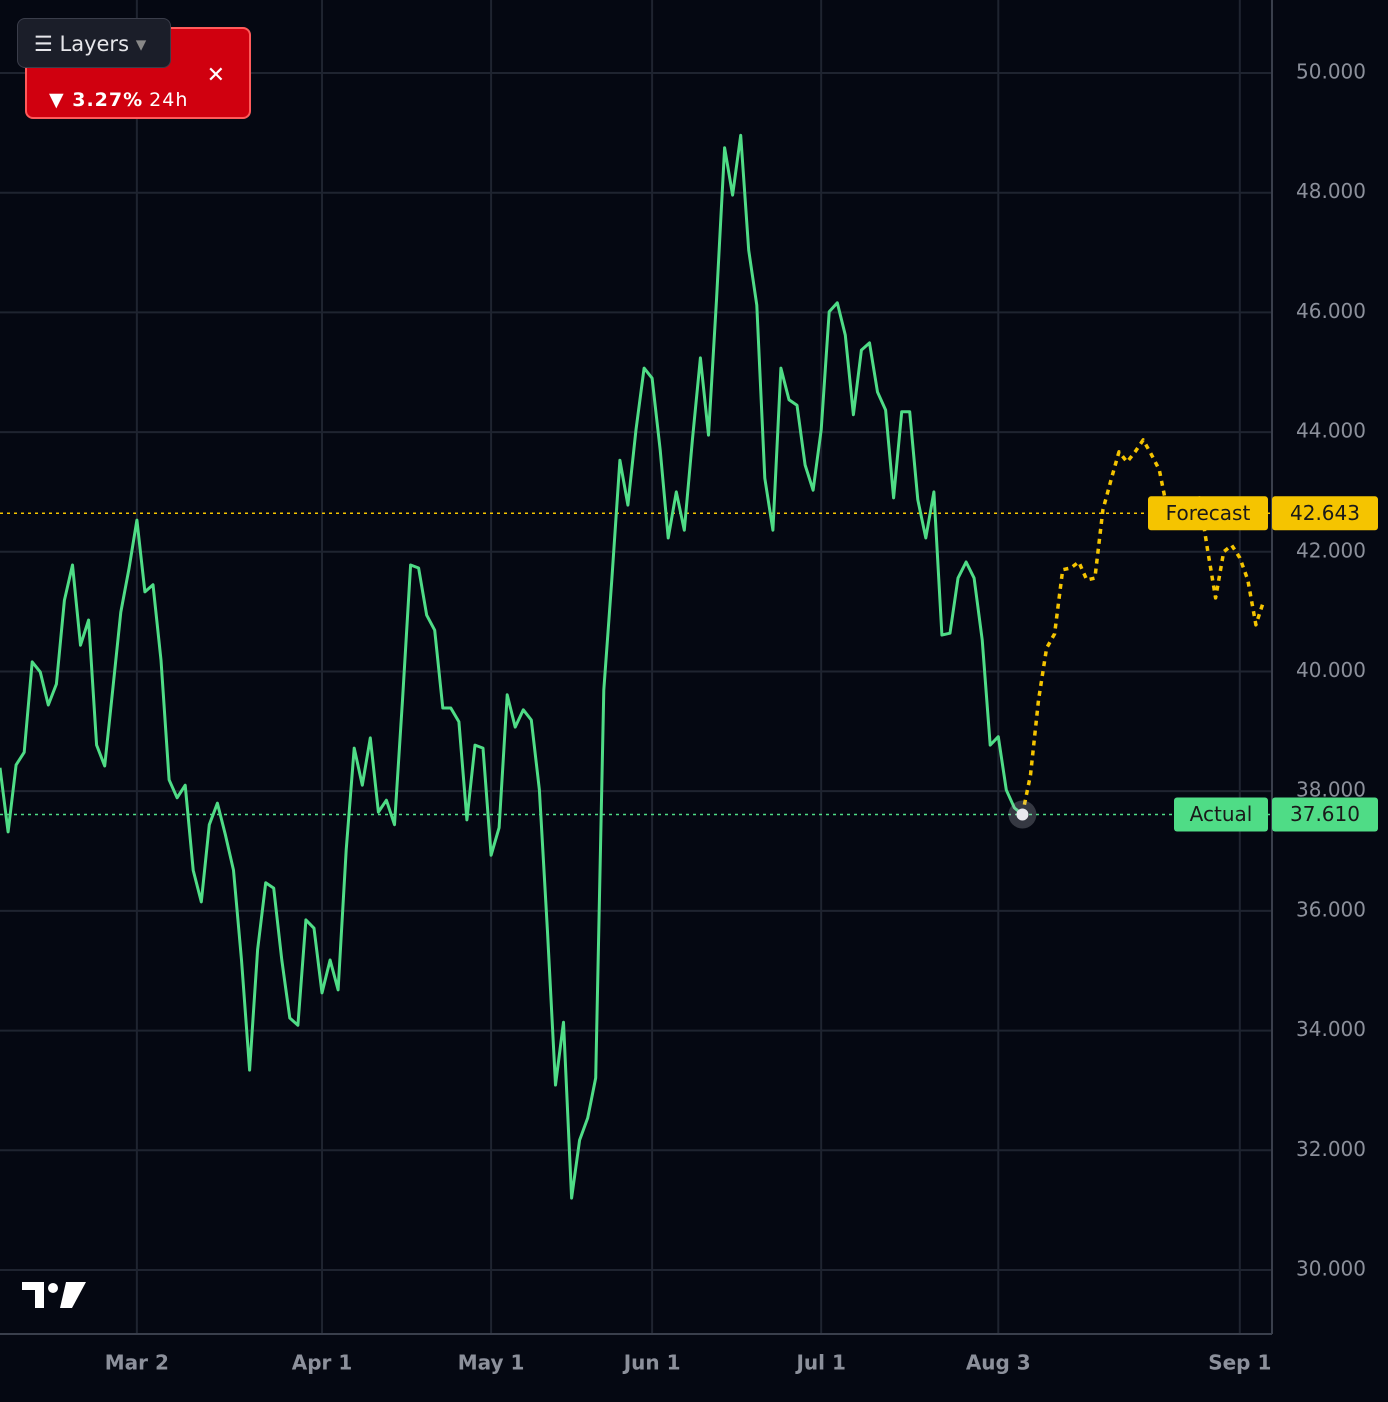 This screenshot has height=1402, width=1388. I want to click on price-line-name: Forecast, so click(1208, 513).